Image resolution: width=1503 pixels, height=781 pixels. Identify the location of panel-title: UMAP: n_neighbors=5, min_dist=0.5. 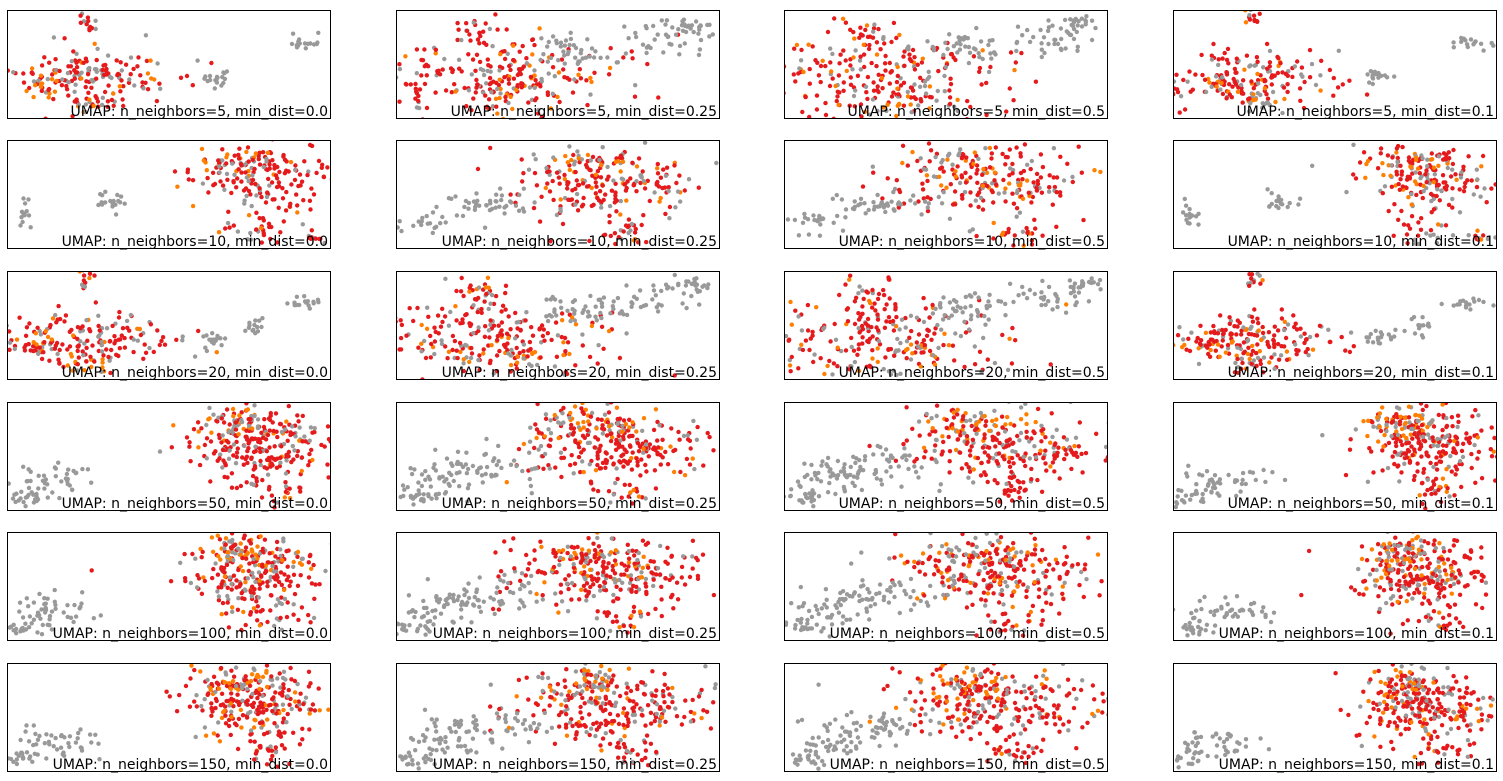
(976, 112).